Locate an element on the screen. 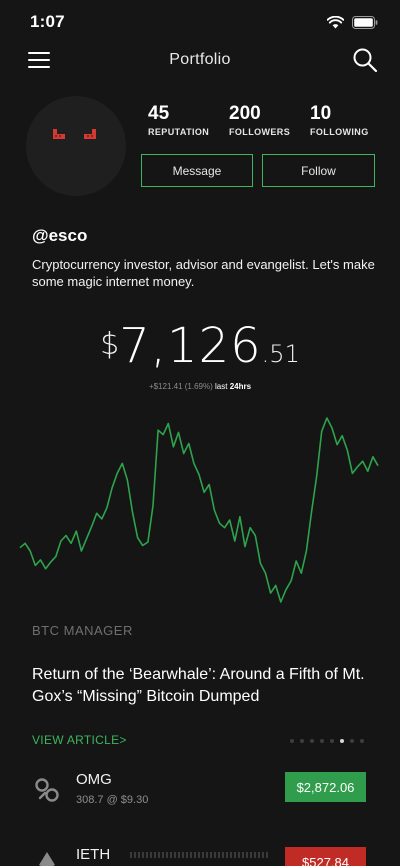  wifi-icon is located at coordinates (335, 21).